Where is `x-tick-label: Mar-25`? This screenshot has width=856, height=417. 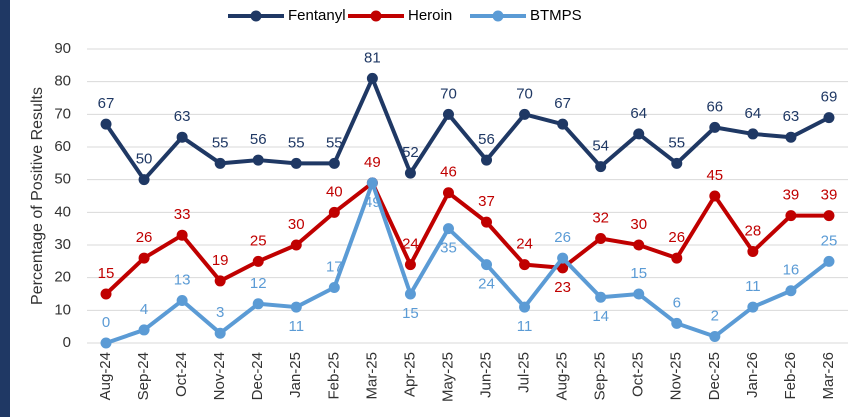
x-tick-label: Mar-25 is located at coordinates (371, 376).